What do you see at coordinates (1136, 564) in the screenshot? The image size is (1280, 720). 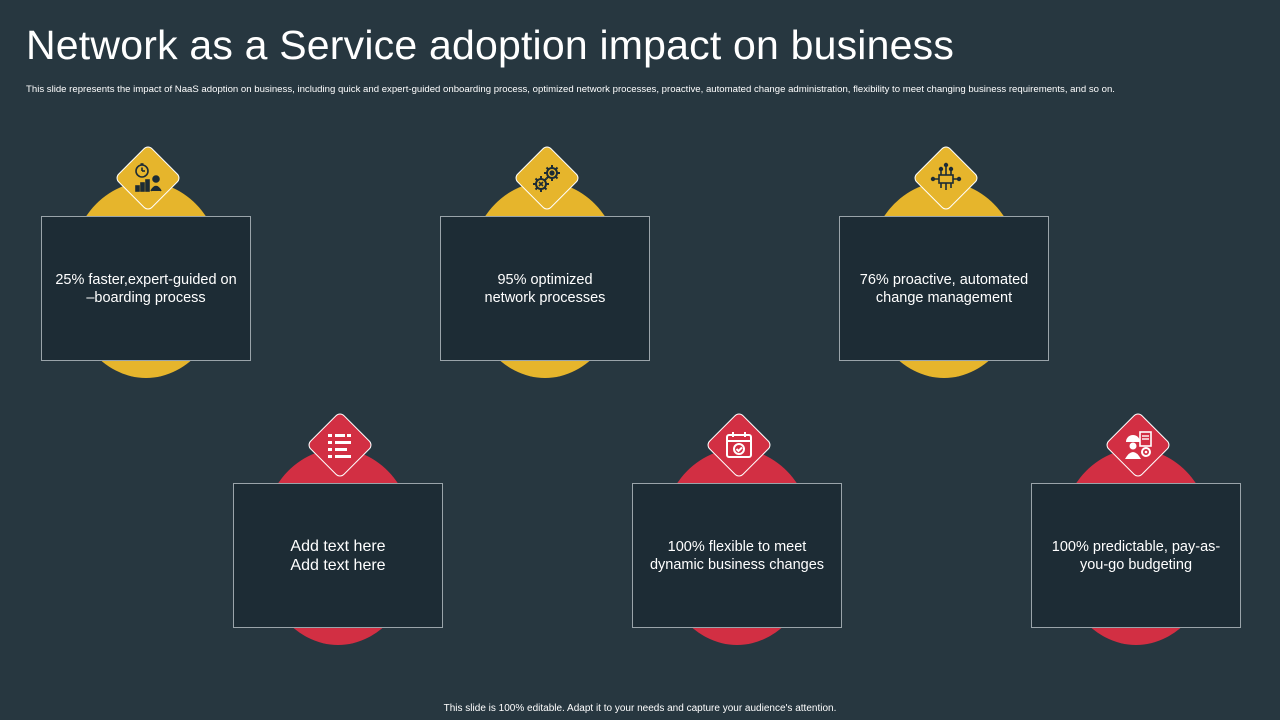 I see `card-line-2: you-go budgeting` at bounding box center [1136, 564].